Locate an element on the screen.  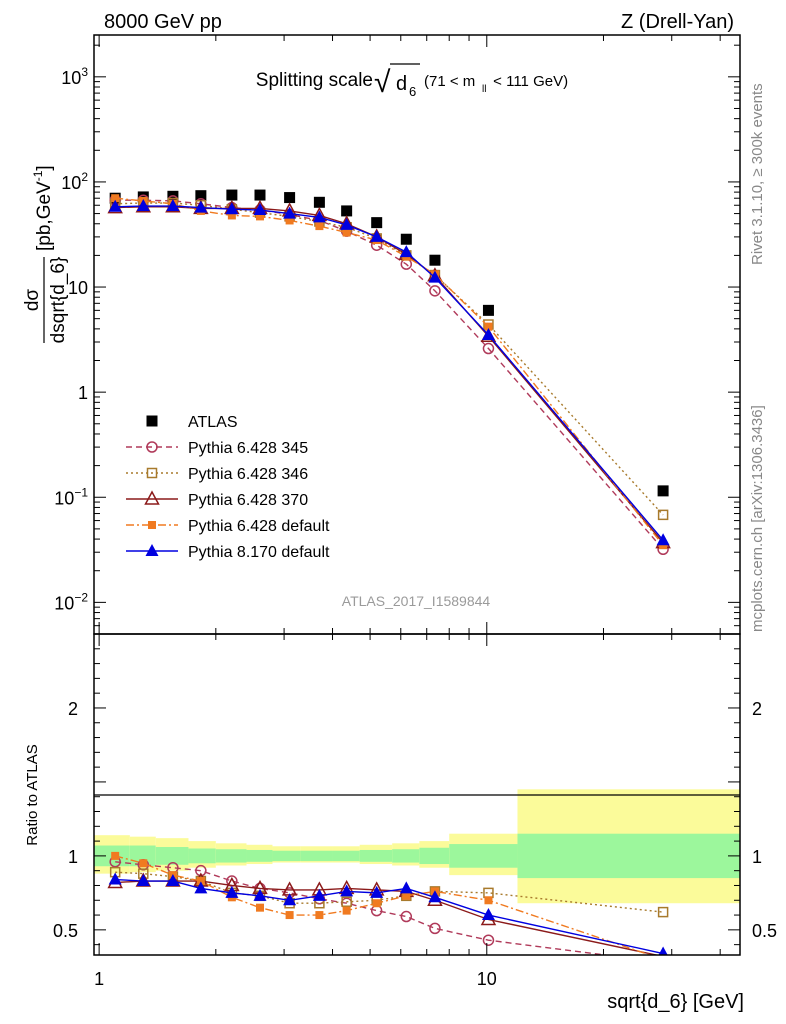
ratio-uncertainty-bands is located at coordinates (417, 846).